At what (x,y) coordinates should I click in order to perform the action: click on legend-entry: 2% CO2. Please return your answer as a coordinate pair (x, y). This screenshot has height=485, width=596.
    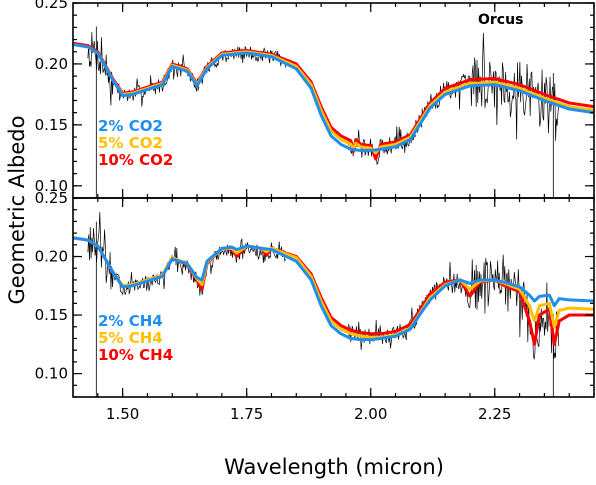
    Looking at the image, I should click on (130, 126).